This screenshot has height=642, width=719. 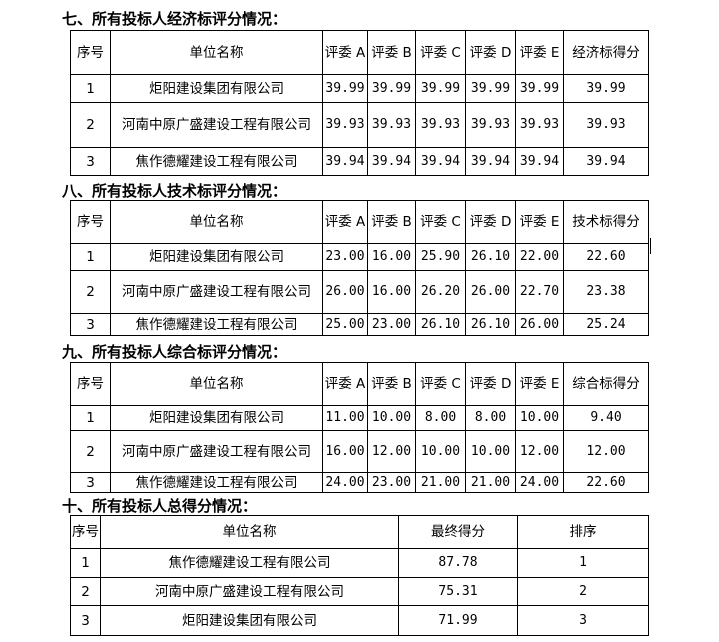 What do you see at coordinates (539, 292) in the screenshot?
I see `table-cell: 22.70` at bounding box center [539, 292].